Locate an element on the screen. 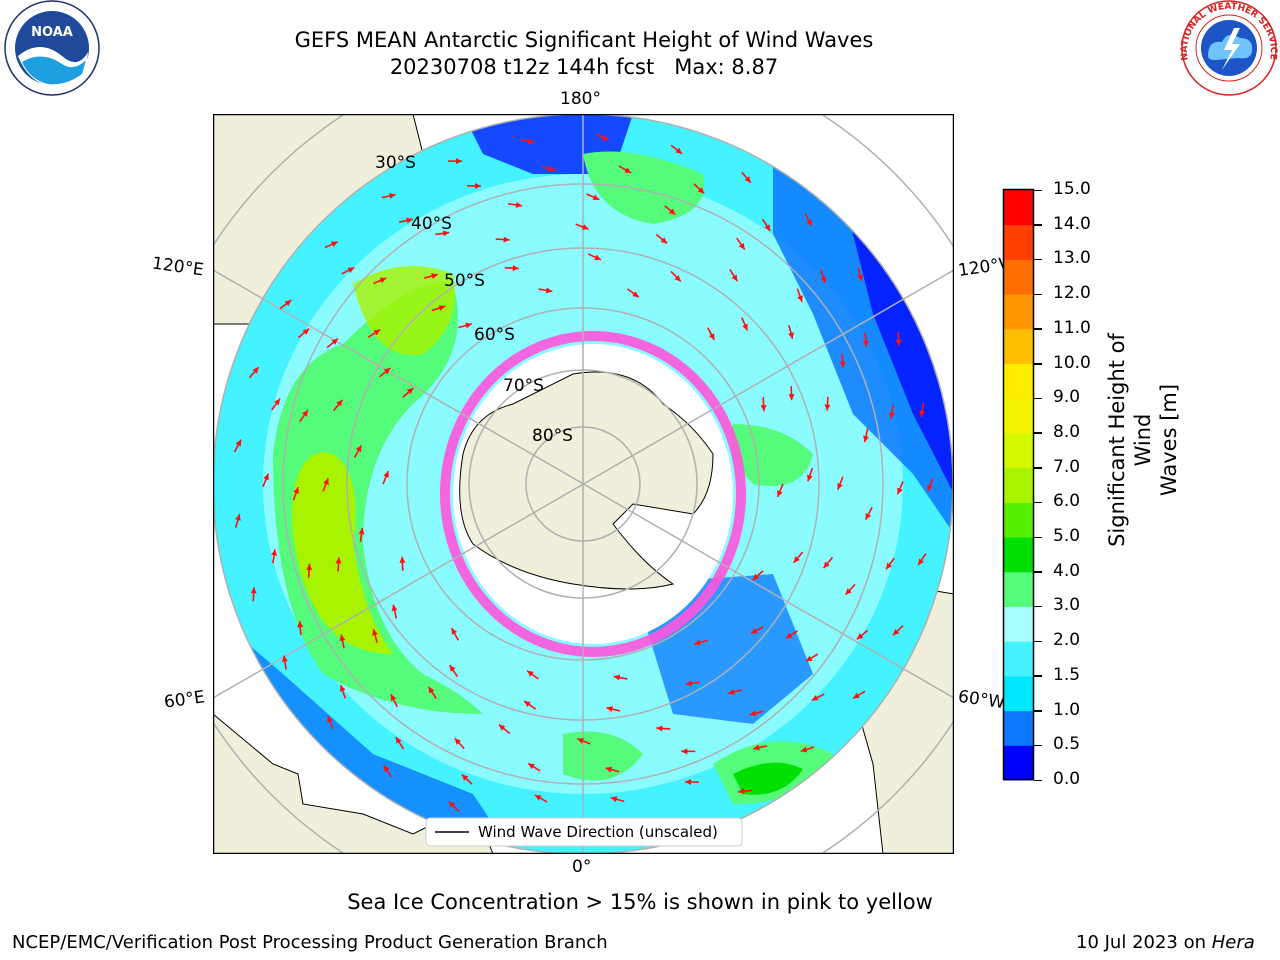  colorbar-tick-label: 6.0 is located at coordinates (1067, 501).